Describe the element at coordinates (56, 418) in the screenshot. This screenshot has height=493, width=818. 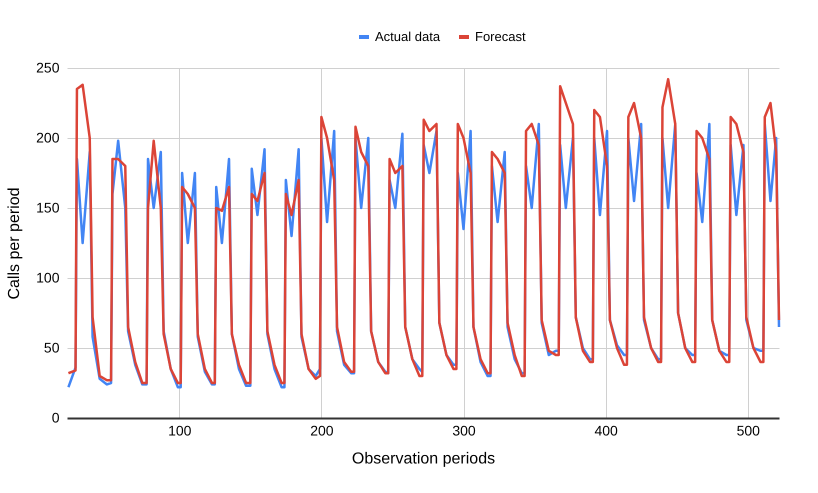
I see `y-tick-label: 0` at that location.